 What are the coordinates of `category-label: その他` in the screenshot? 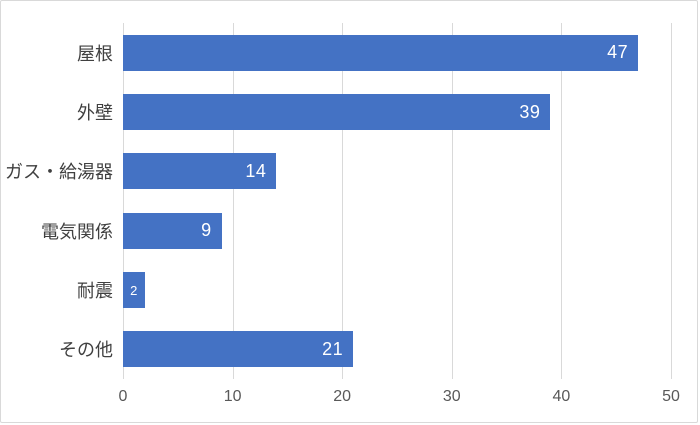 It's located at (86, 350).